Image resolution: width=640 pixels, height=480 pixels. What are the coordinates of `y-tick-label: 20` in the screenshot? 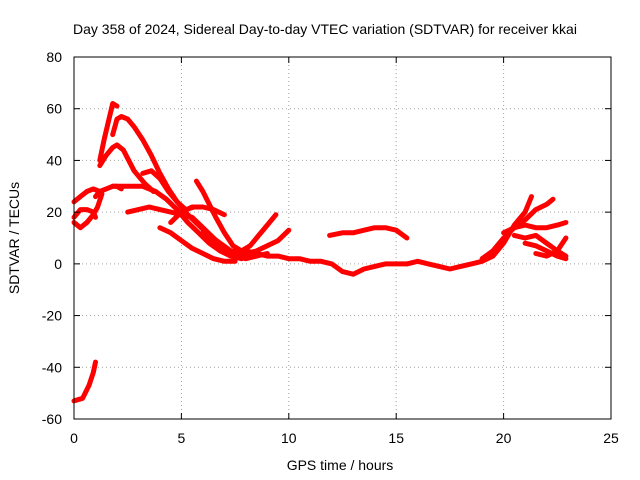 It's located at (54, 212).